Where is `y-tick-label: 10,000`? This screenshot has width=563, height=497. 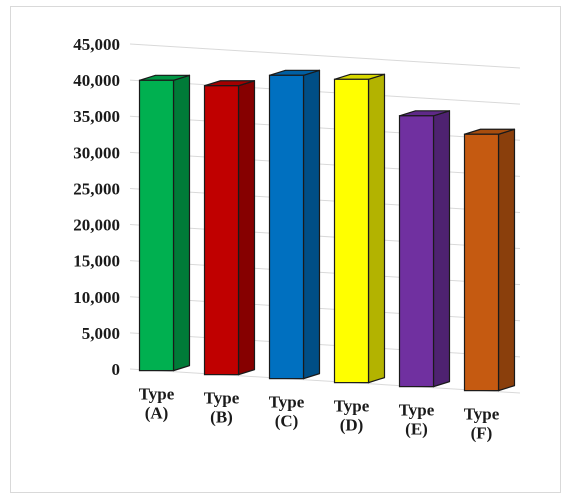
y-tick-label: 10,000 is located at coordinates (96, 297).